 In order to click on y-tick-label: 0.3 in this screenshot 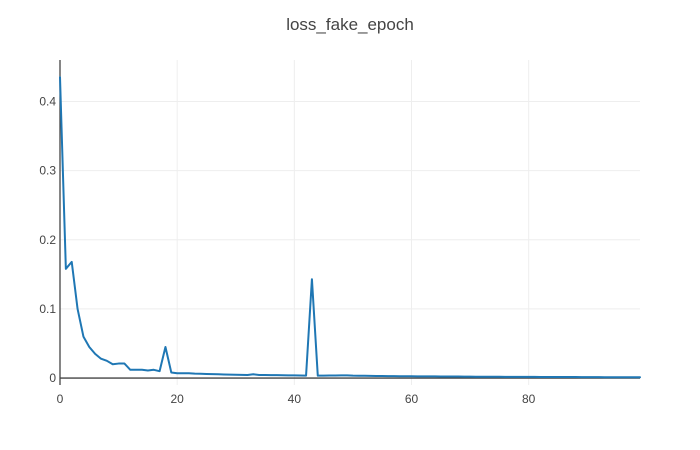, I will do `click(47, 171)`.